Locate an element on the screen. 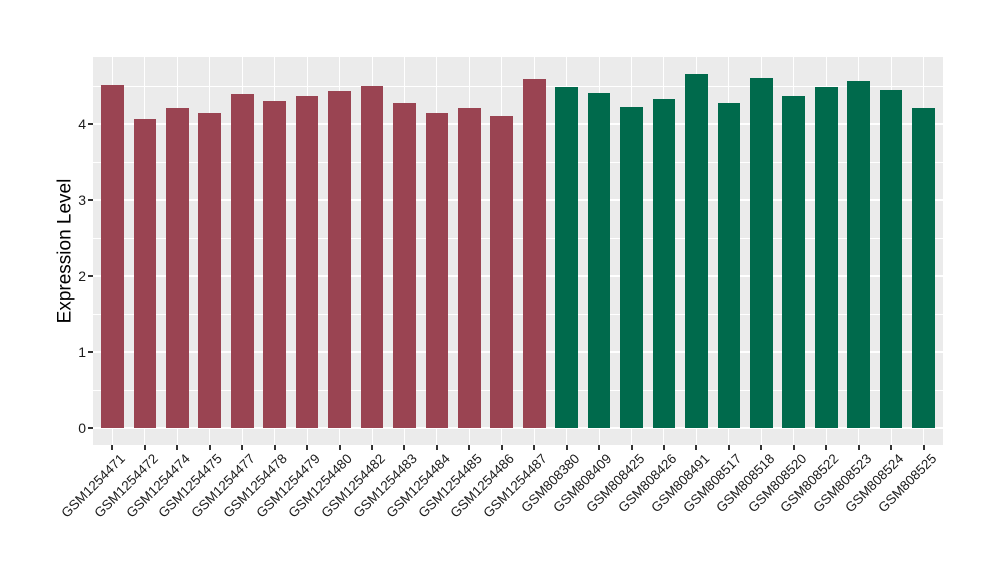  y-tick-label: 1 is located at coordinates (82, 352).